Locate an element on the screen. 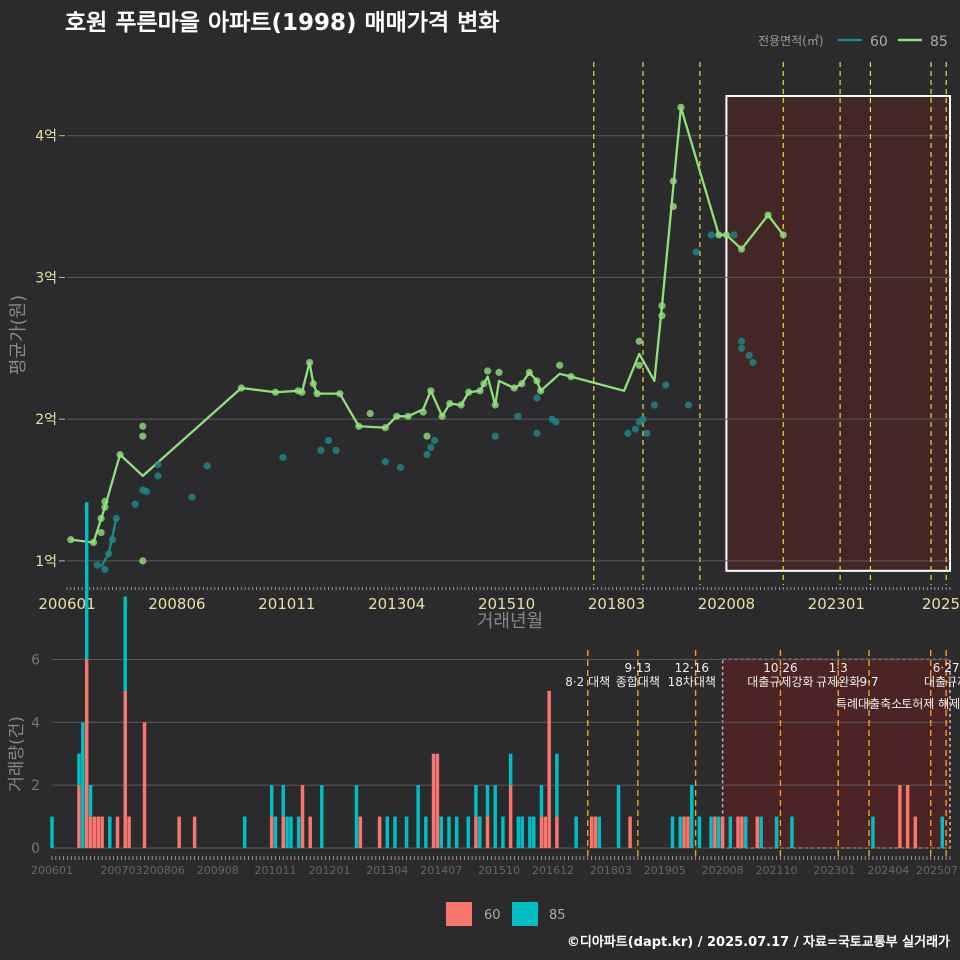 The image size is (960, 960). x-tick-label: 201011 is located at coordinates (286, 604).